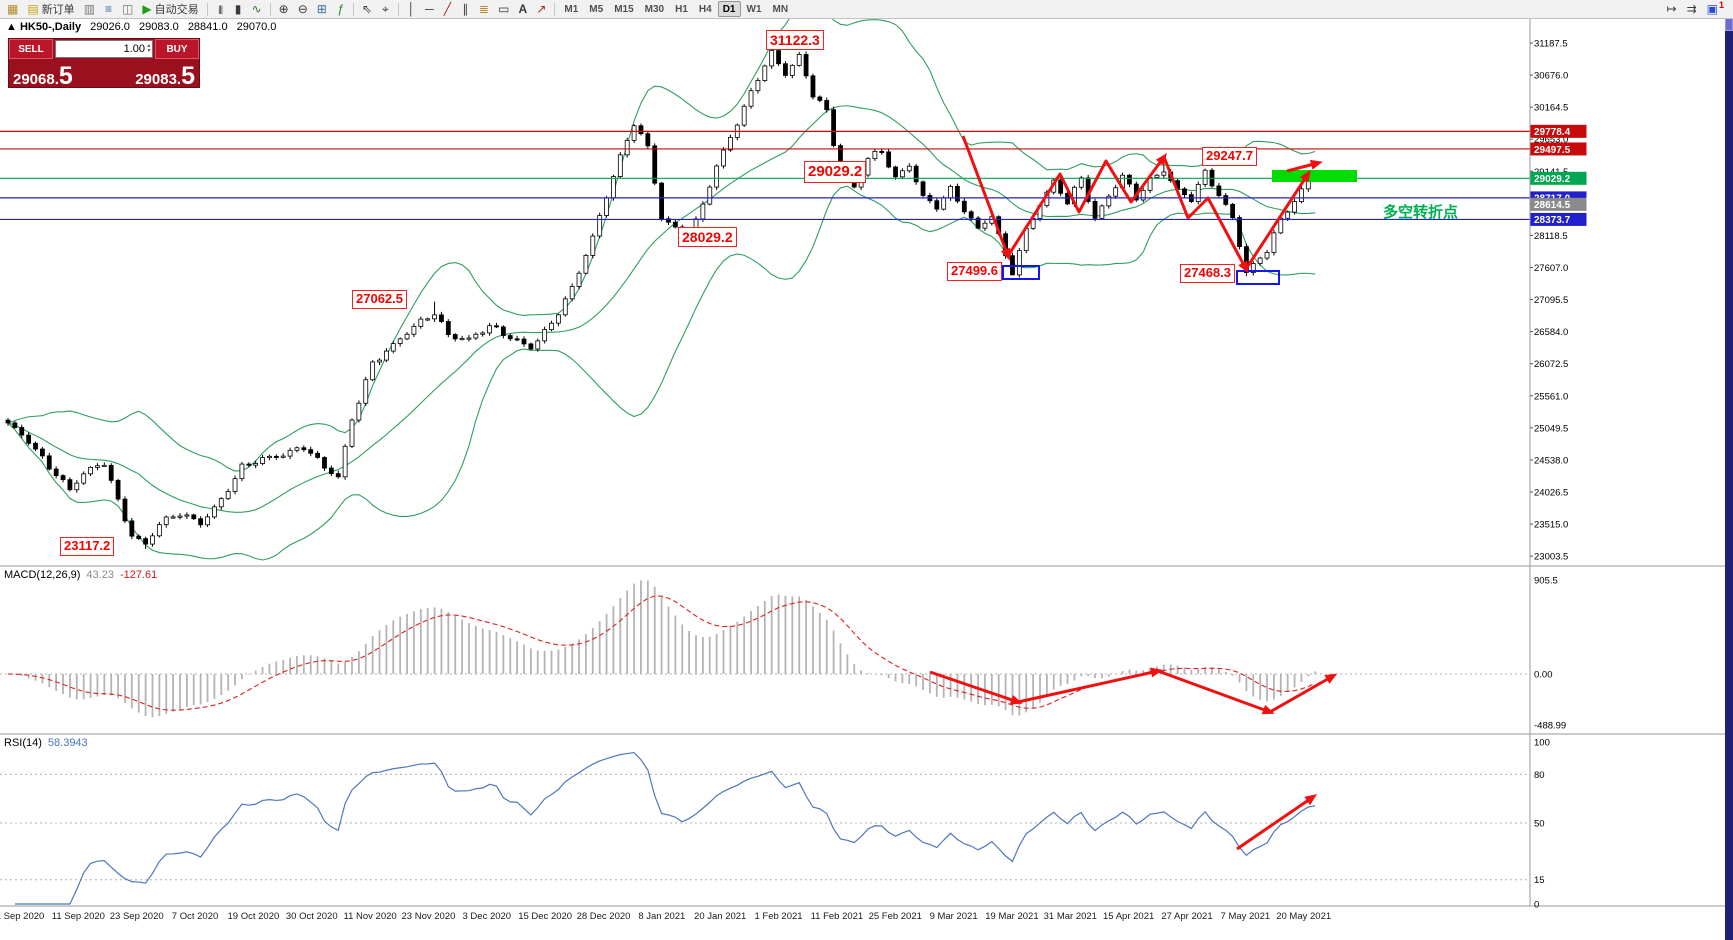  What do you see at coordinates (13, 9) in the screenshot?
I see `new-chart-icon: ▦` at bounding box center [13, 9].